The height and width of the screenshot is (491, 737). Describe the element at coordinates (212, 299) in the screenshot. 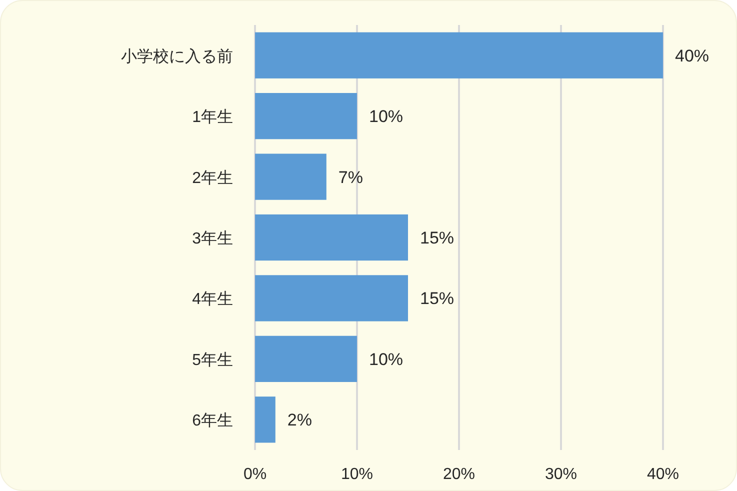

I see `category-label: 4年生` at that location.